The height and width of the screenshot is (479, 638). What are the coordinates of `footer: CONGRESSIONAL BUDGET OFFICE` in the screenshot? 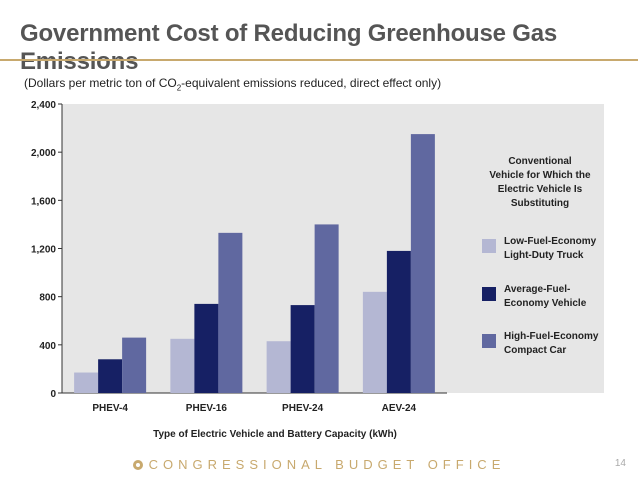 It's located at (319, 464).